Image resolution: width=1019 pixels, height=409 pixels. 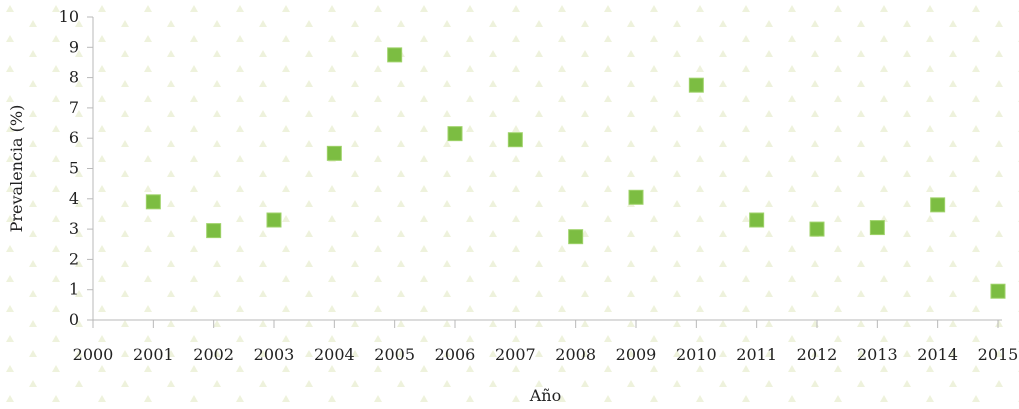 What do you see at coordinates (74, 198) in the screenshot?
I see `y-tick-label: 4` at bounding box center [74, 198].